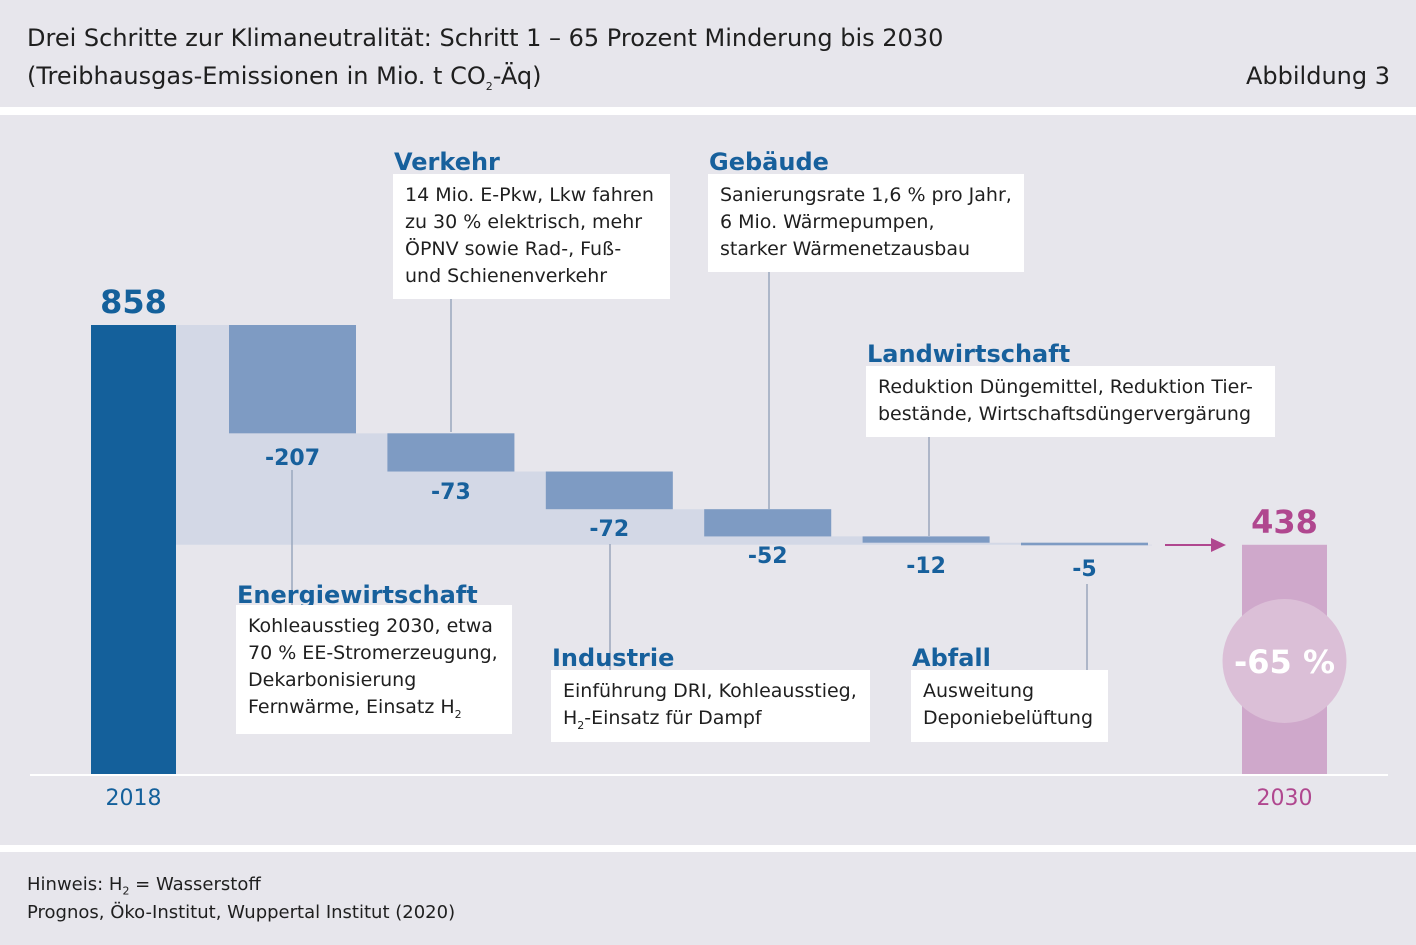  Describe the element at coordinates (1317, 76) in the screenshot. I see `figure-label: Abbildung 3` at that location.